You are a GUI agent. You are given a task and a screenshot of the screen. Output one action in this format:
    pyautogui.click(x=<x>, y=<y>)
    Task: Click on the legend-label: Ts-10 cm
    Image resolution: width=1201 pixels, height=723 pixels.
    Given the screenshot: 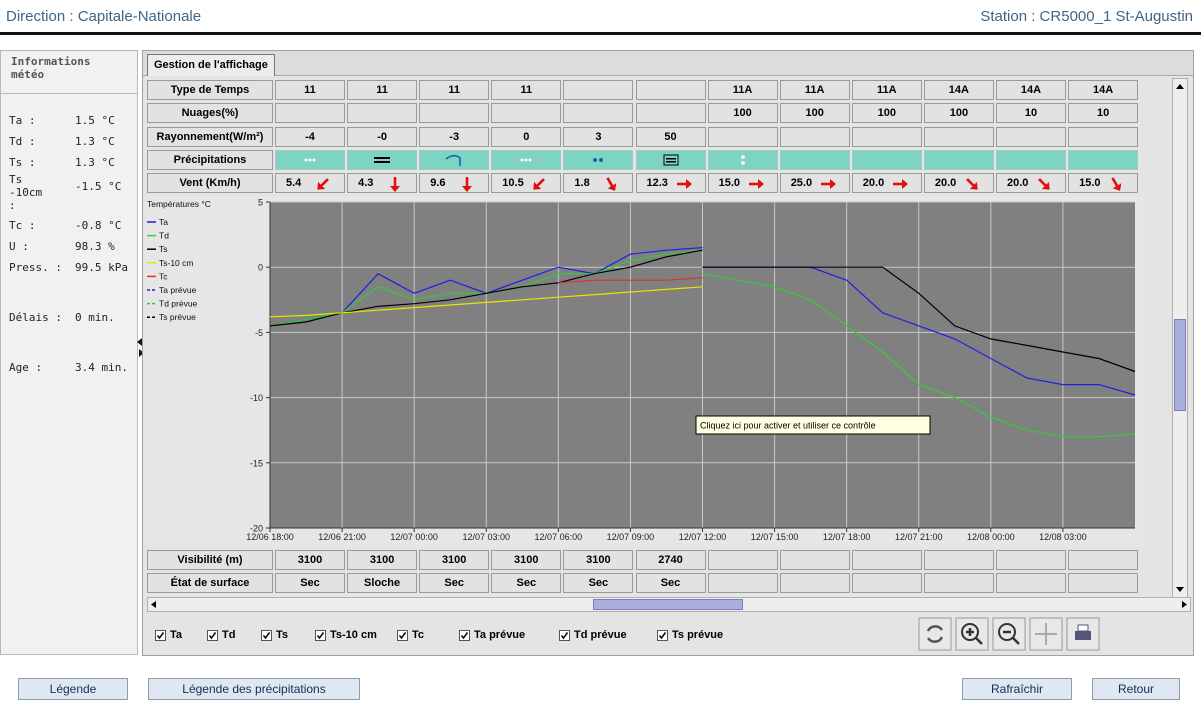 What is the action you would take?
    pyautogui.click(x=176, y=263)
    